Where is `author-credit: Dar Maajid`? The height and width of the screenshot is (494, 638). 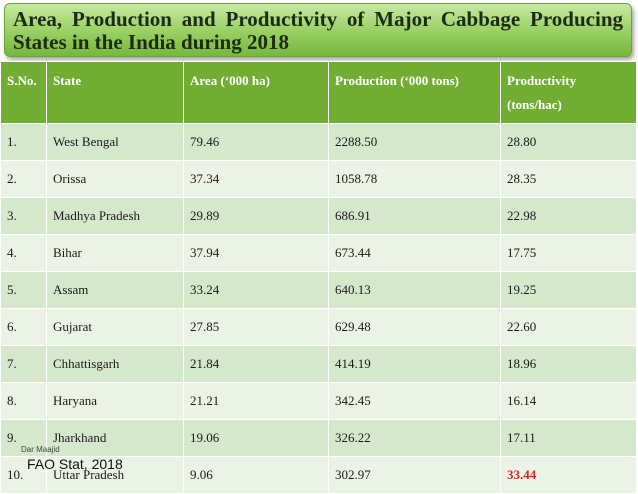
author-credit: Dar Maajid is located at coordinates (40, 449).